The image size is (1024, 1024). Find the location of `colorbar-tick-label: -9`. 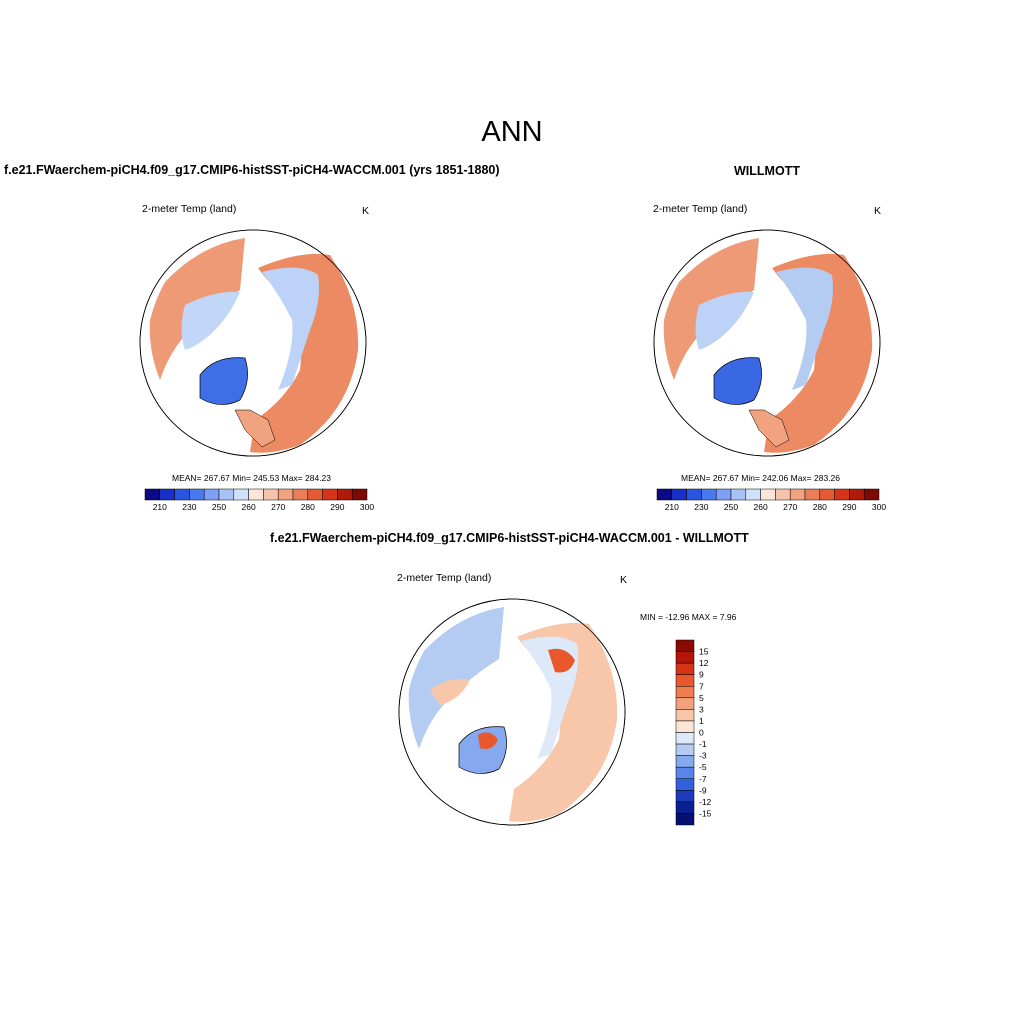

colorbar-tick-label: -9 is located at coordinates (703, 790).